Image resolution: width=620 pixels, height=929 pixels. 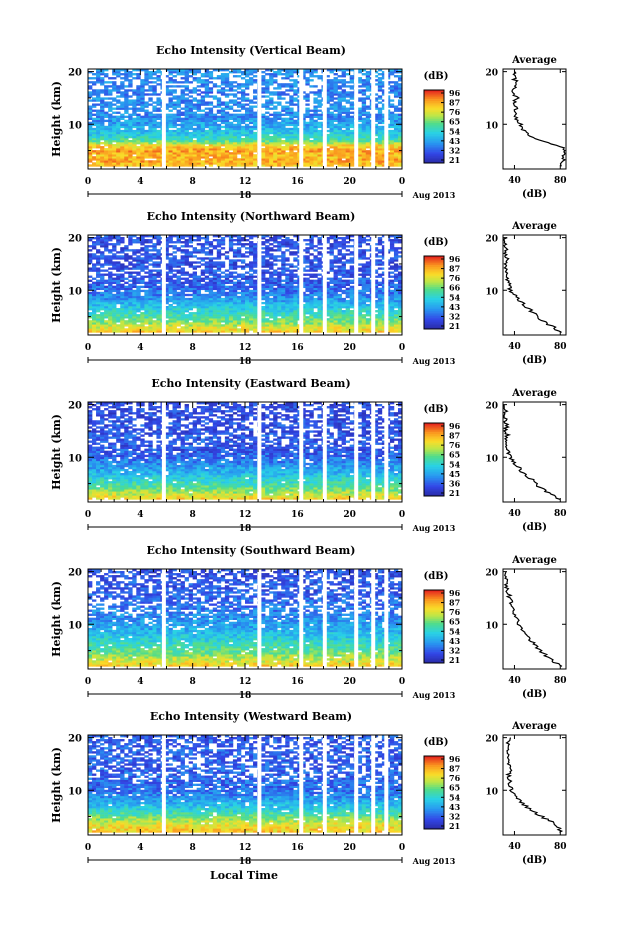 What do you see at coordinates (514, 181) in the screenshot?
I see `average-x-tick-label: 40` at bounding box center [514, 181].